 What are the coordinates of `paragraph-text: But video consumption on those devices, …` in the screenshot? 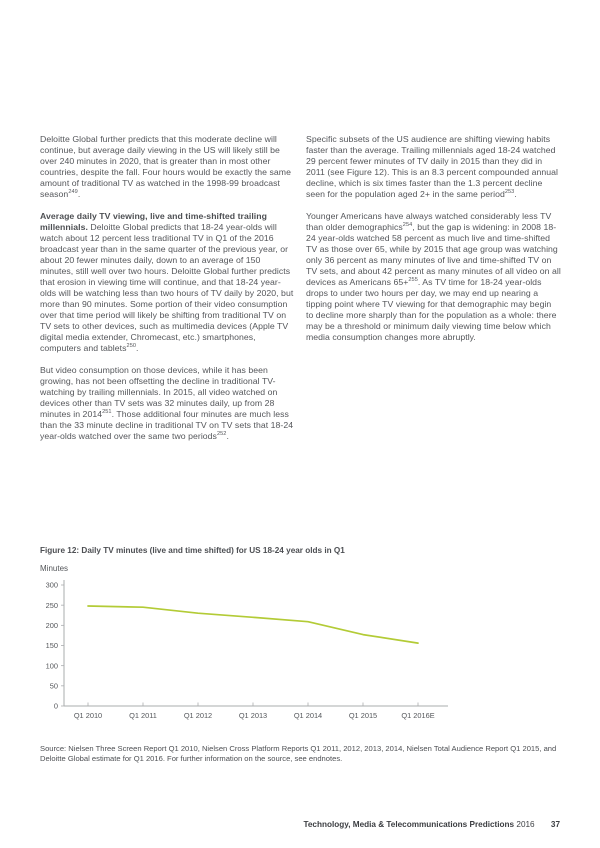 It's located at (159, 392).